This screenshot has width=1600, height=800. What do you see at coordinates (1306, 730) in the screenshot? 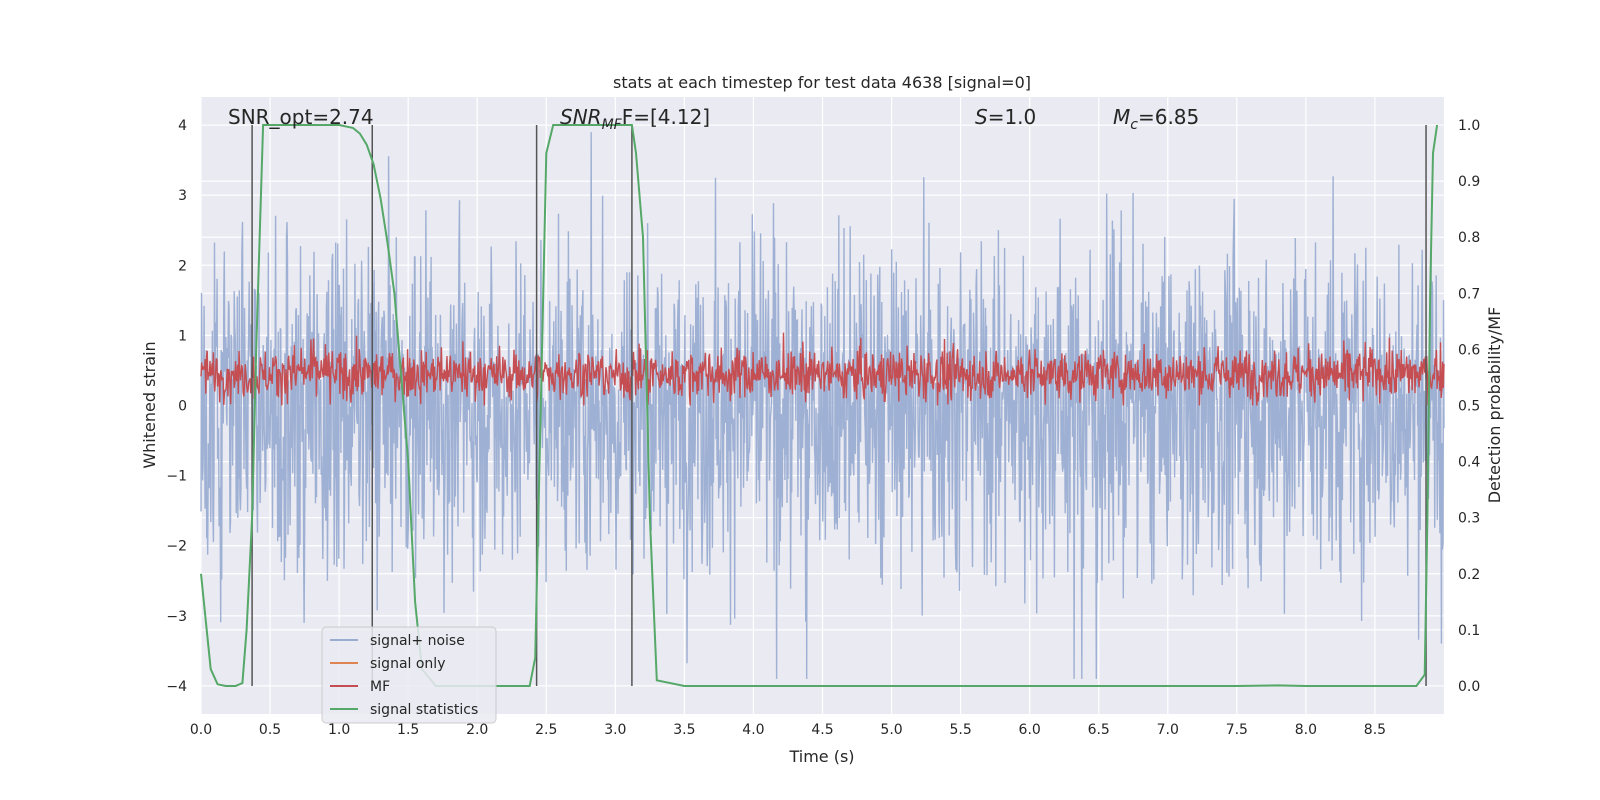
I see `x-tick-label: 8.0` at bounding box center [1306, 730].